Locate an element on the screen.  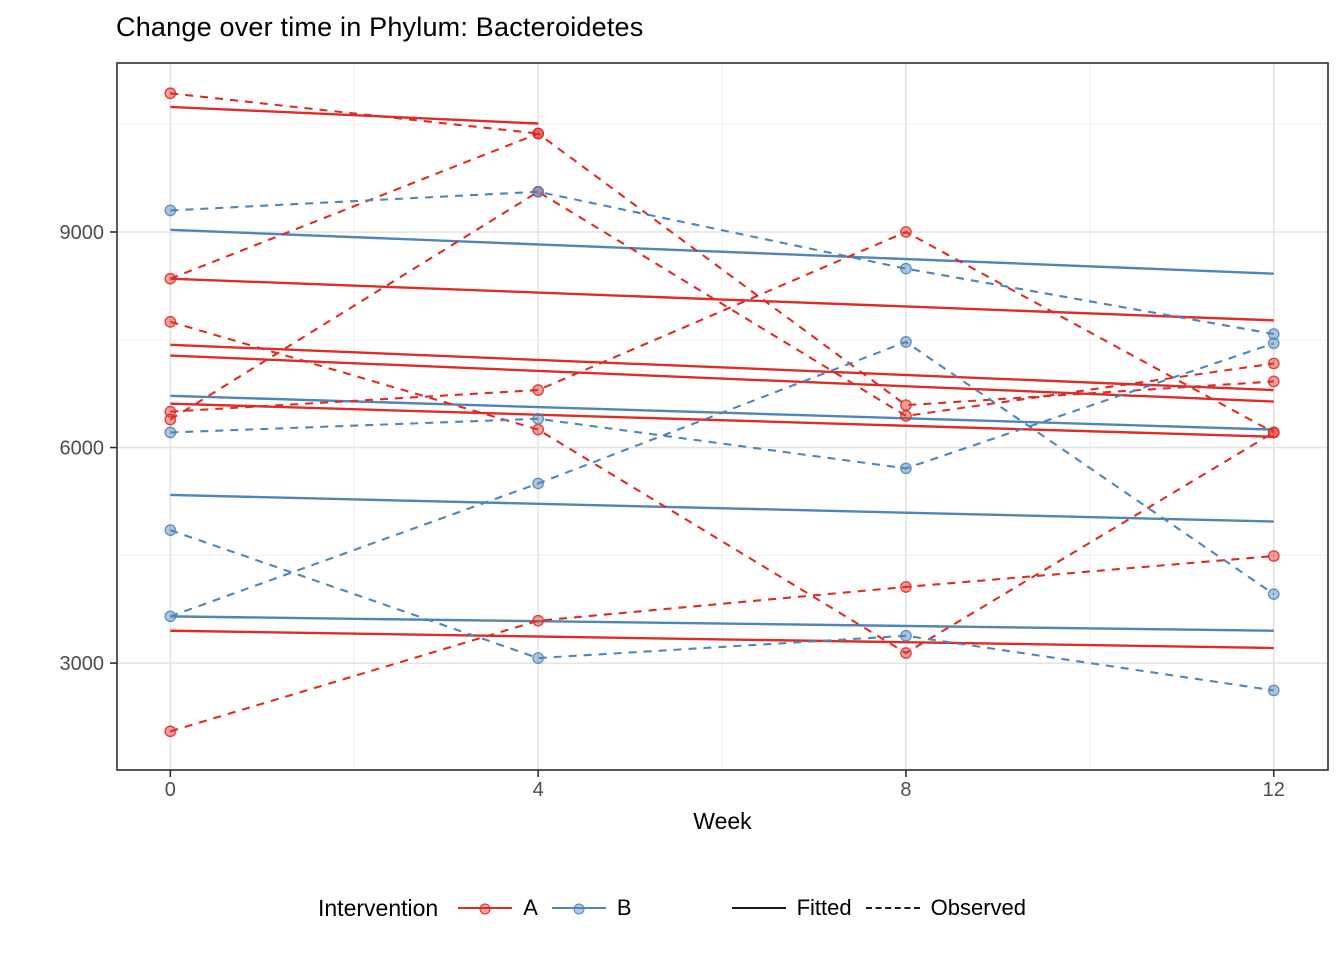
svg-text: 6000 is located at coordinates (82, 449).